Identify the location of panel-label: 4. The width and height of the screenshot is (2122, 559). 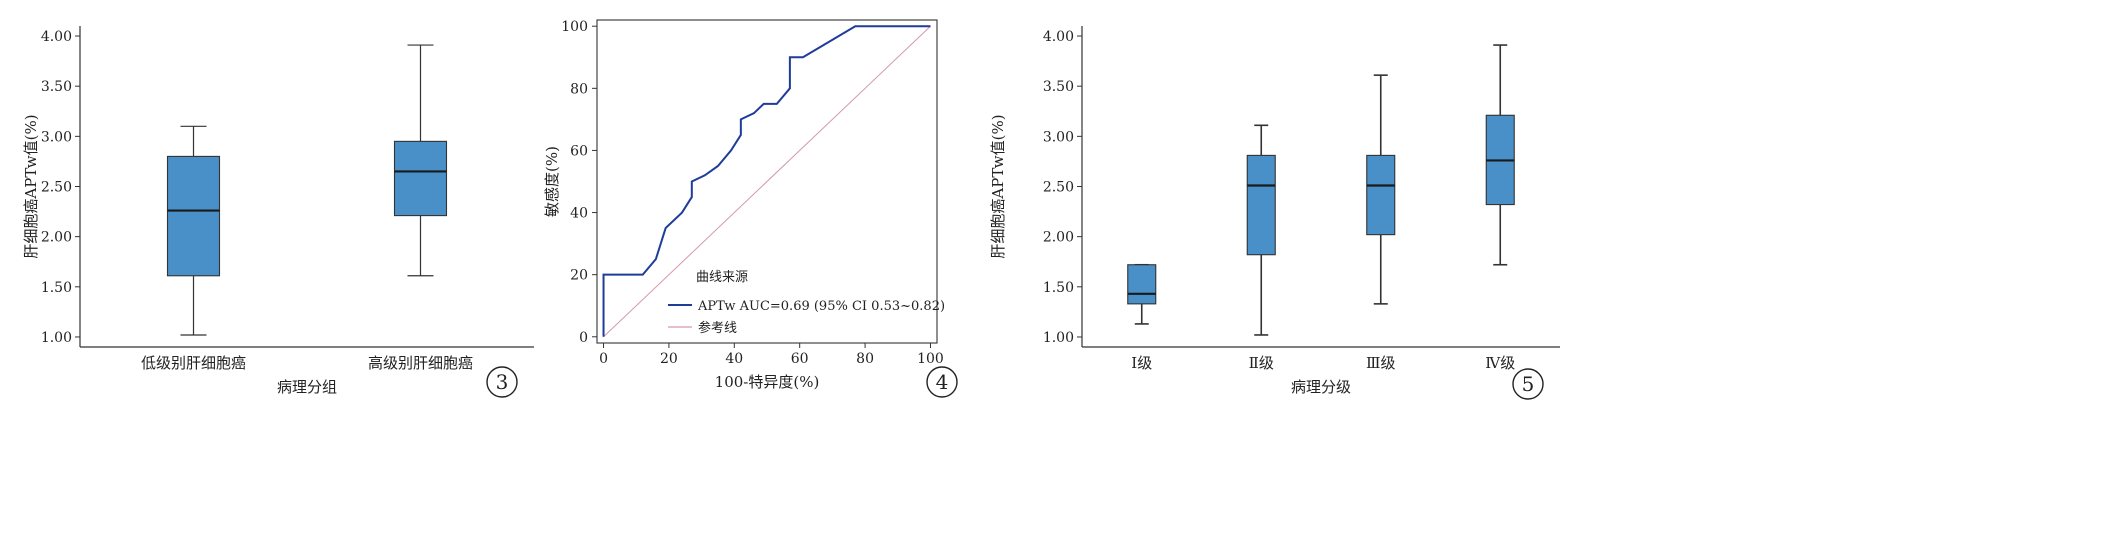
(942, 382).